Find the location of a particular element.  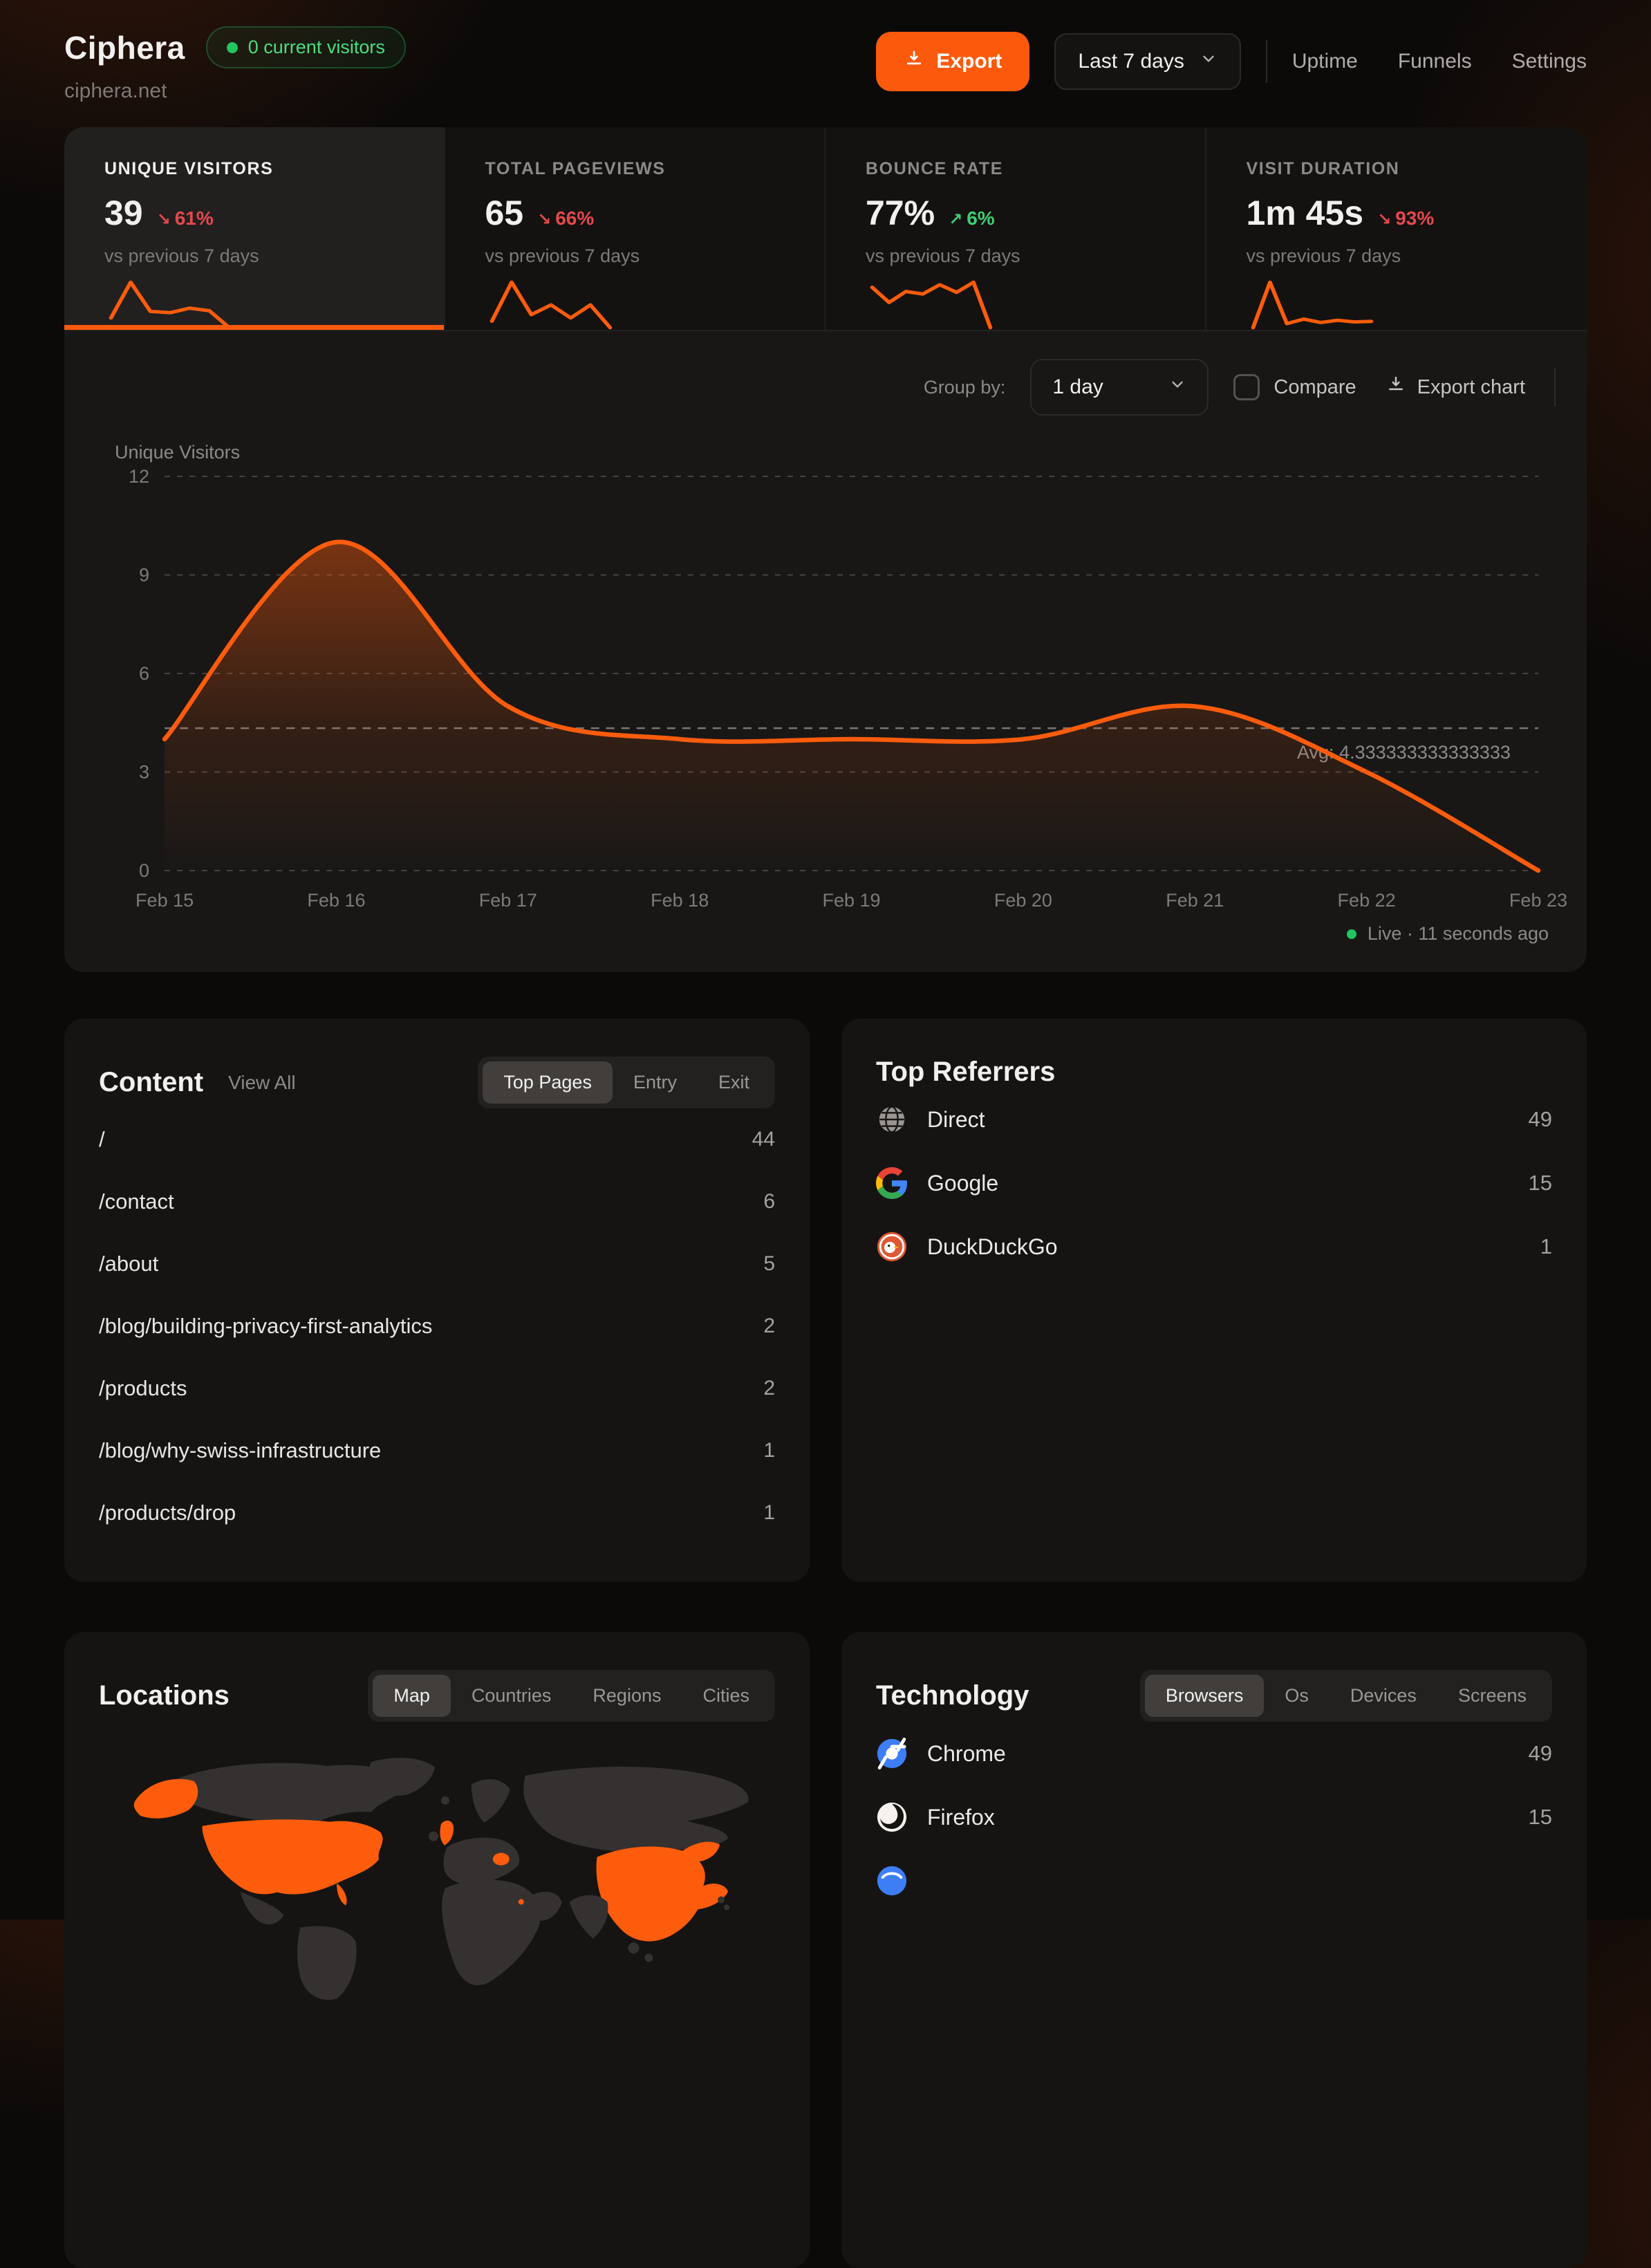

content-row-products: /products 2 is located at coordinates (437, 1388).